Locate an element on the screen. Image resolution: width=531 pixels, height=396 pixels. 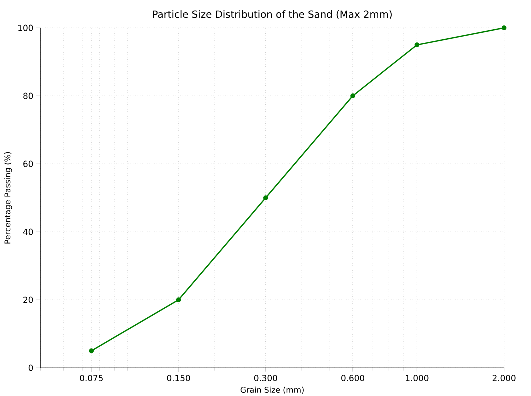
y-tick-label: 0 is located at coordinates (31, 368).